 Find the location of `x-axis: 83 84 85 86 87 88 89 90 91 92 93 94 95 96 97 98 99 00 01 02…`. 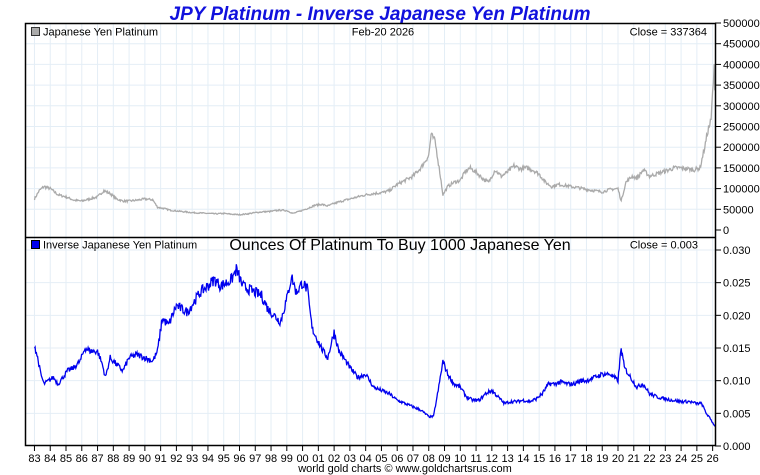

x-axis: 83 84 85 86 87 88 89 90 91 92 93 94 95 96 97 98 99 00 01 02… is located at coordinates (373, 455).